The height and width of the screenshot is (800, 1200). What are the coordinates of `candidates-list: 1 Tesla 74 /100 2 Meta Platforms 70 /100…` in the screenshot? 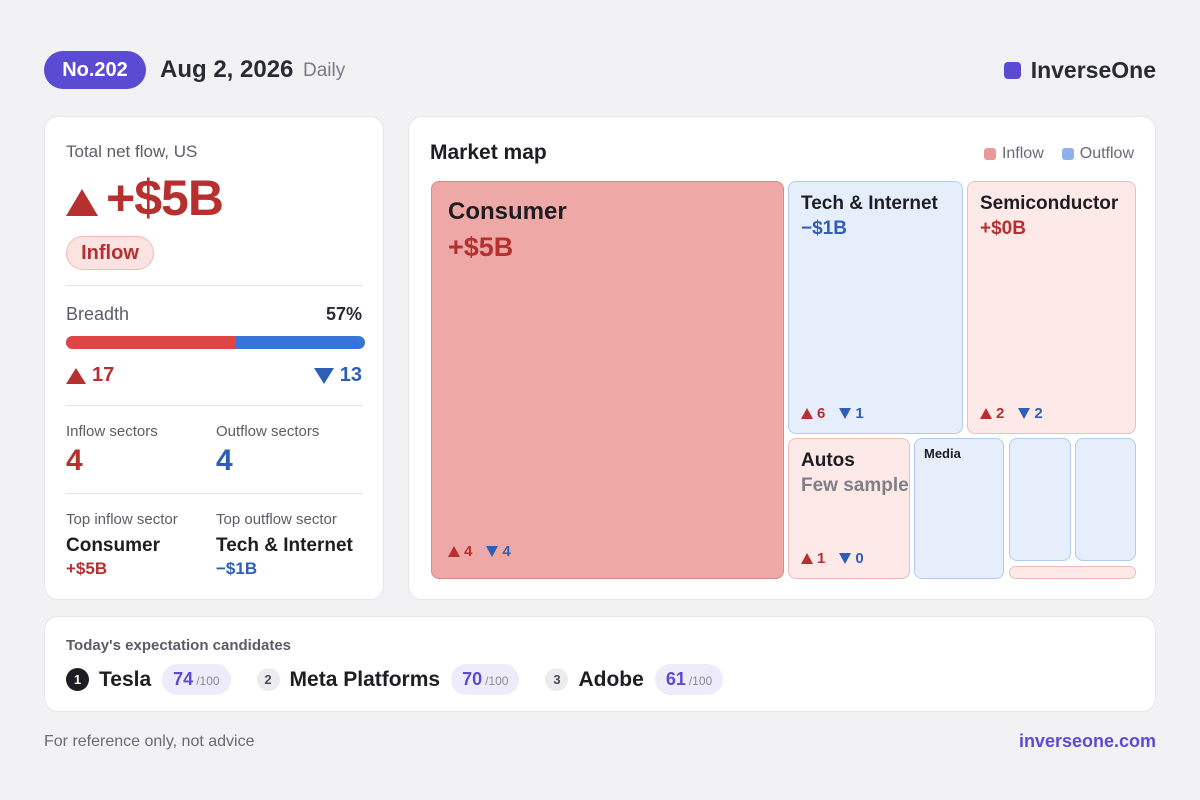 It's located at (407, 679).